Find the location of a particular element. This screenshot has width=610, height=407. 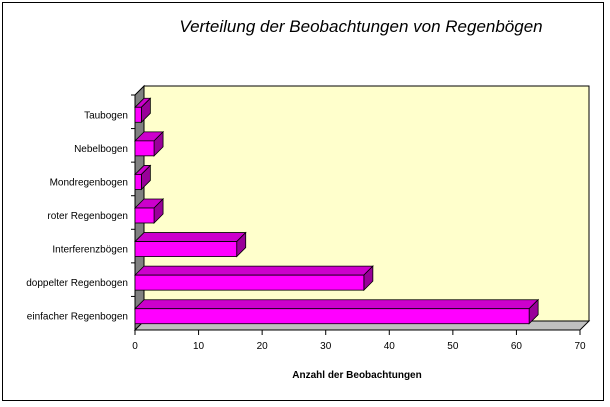

category-label: roter Regenbogen is located at coordinates (87, 216).